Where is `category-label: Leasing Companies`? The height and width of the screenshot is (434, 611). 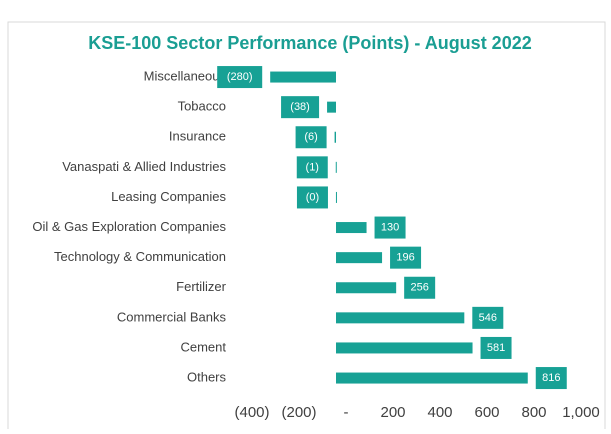 category-label: Leasing Companies is located at coordinates (168, 196).